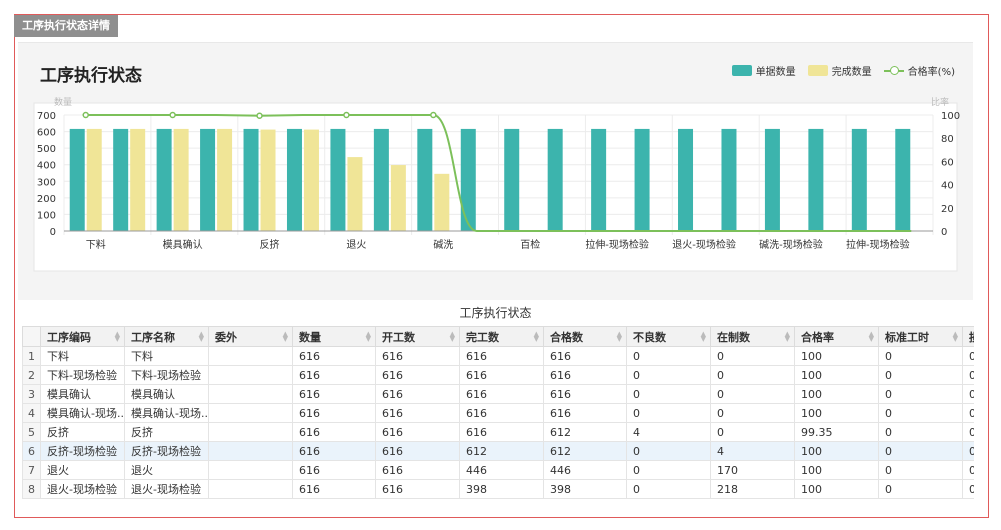  What do you see at coordinates (752, 470) in the screenshot?
I see `table-cell: 170` at bounding box center [752, 470].